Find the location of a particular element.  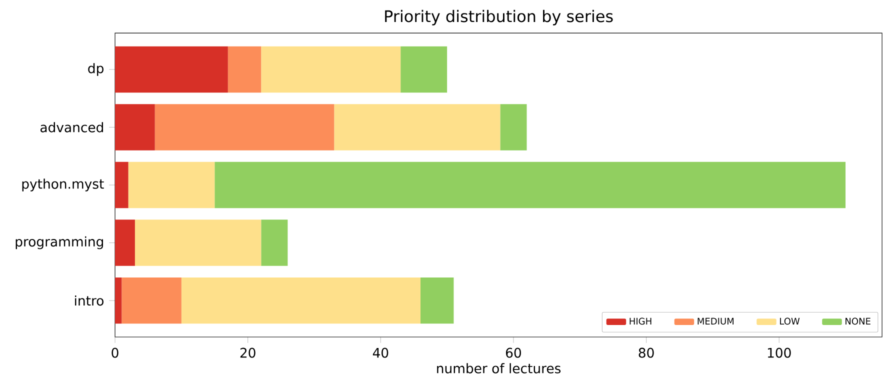

y-tick-label: advanced is located at coordinates (72, 127).